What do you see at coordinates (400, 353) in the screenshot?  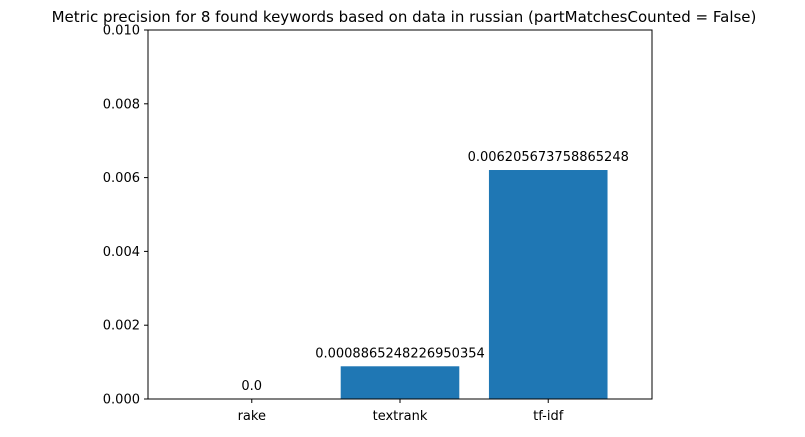 I see `data-label-textrank: 0.0008865248226950354` at bounding box center [400, 353].